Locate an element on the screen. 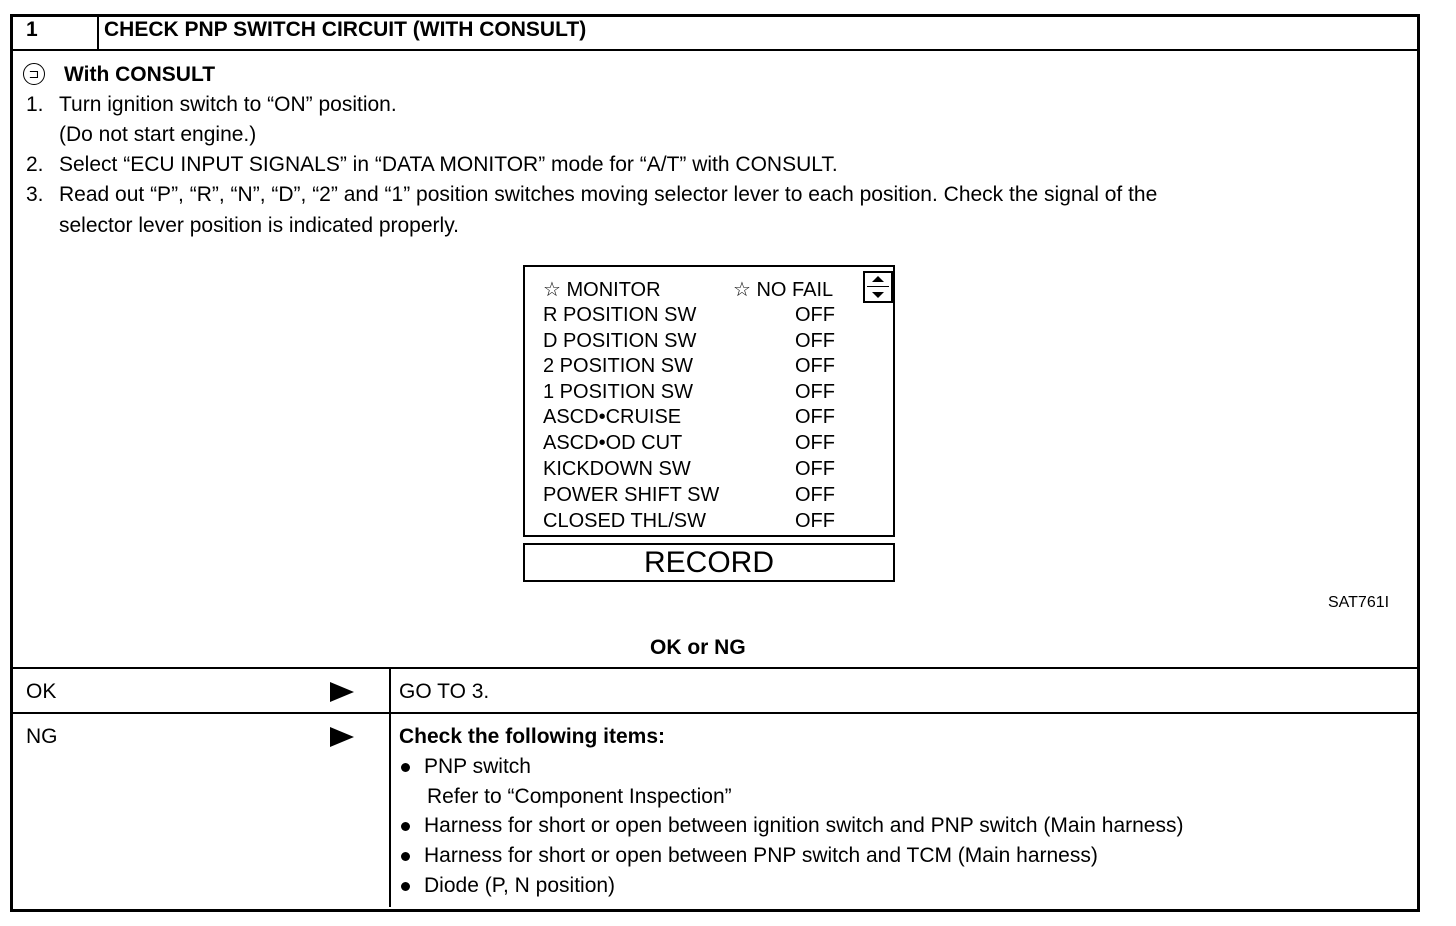 The image size is (1456, 926). consult-label: With CONSULT is located at coordinates (140, 74).